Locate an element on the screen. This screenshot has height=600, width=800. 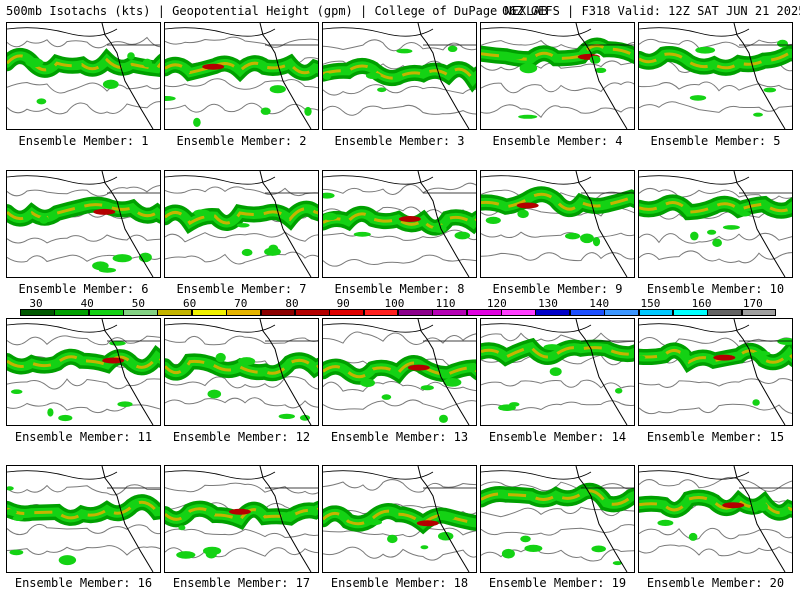
ensemble-member-label: Ensemble Member: 2 is located at coordinates (241, 141).